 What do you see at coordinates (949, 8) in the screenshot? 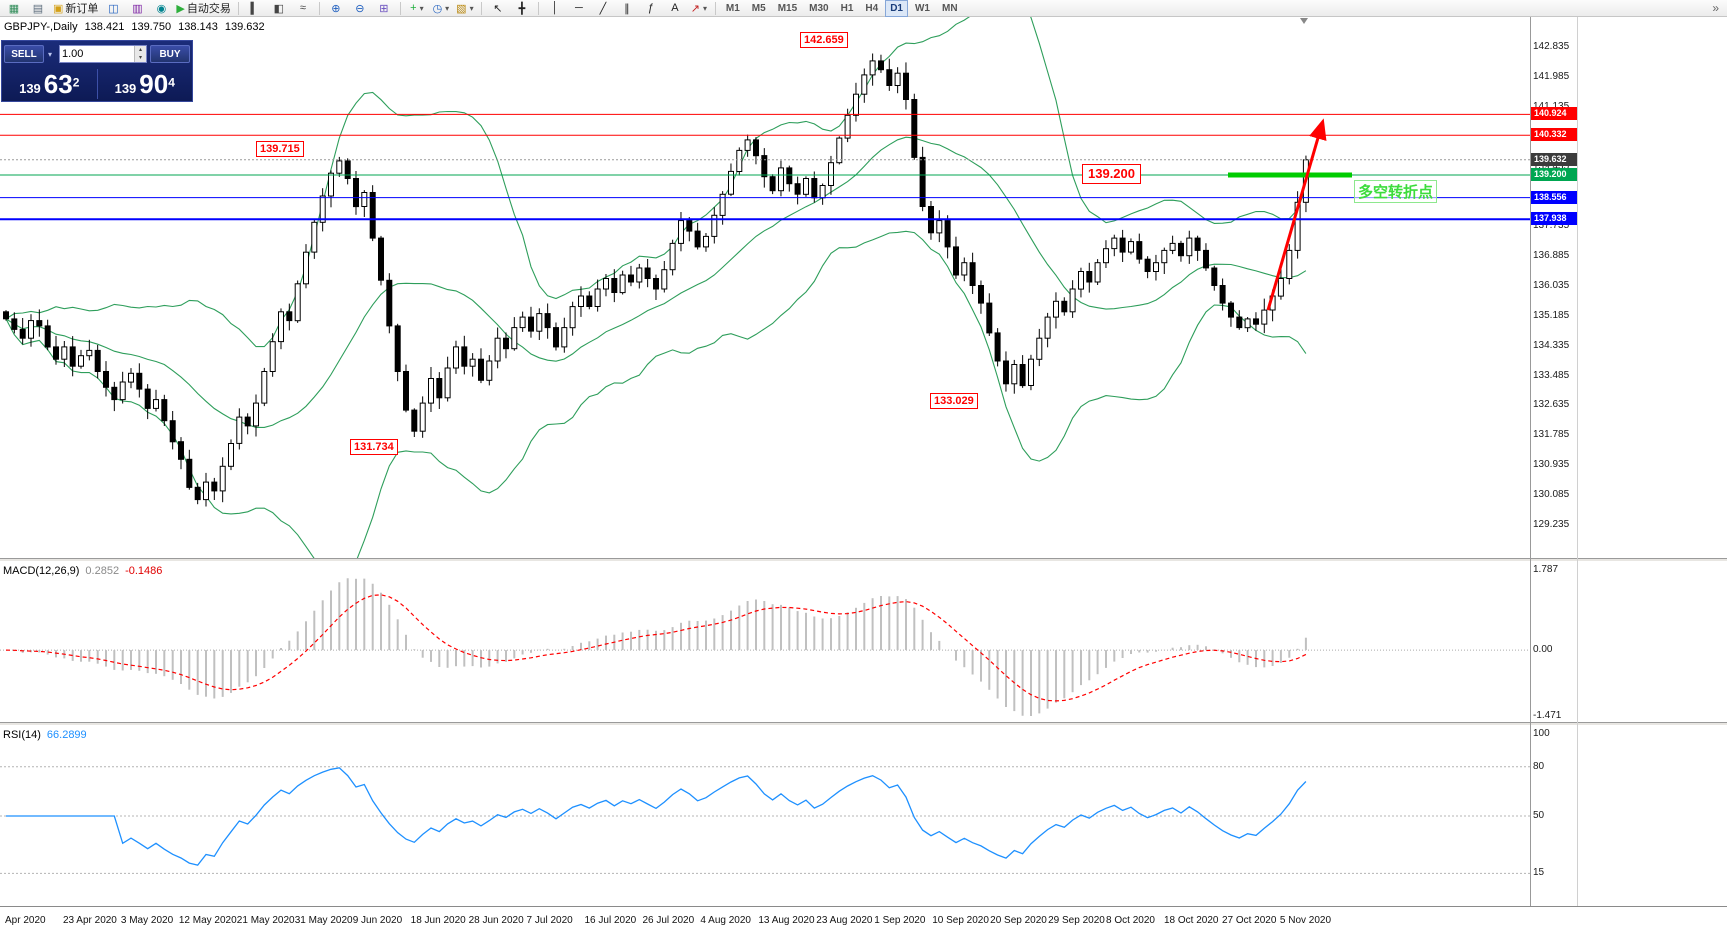
I see `timeframe-mn: MN` at bounding box center [949, 8].